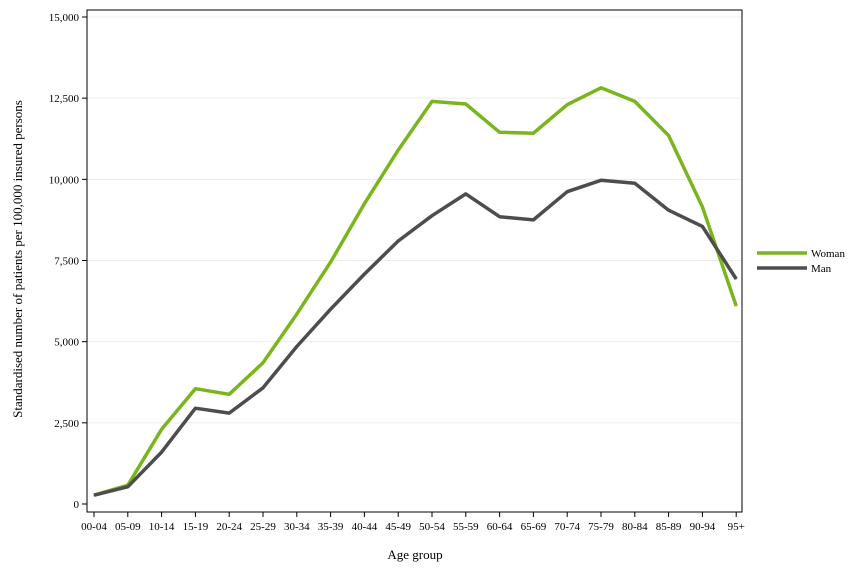 This screenshot has height=576, width=864. I want to click on x-tick-label: 90-94, so click(703, 527).